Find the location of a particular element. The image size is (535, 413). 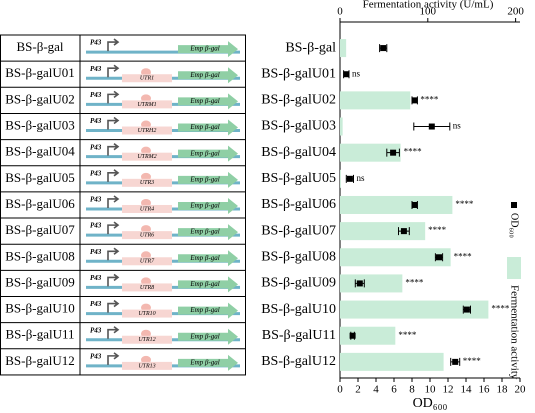

construct-name: BS-β-galU10 is located at coordinates (39, 308).